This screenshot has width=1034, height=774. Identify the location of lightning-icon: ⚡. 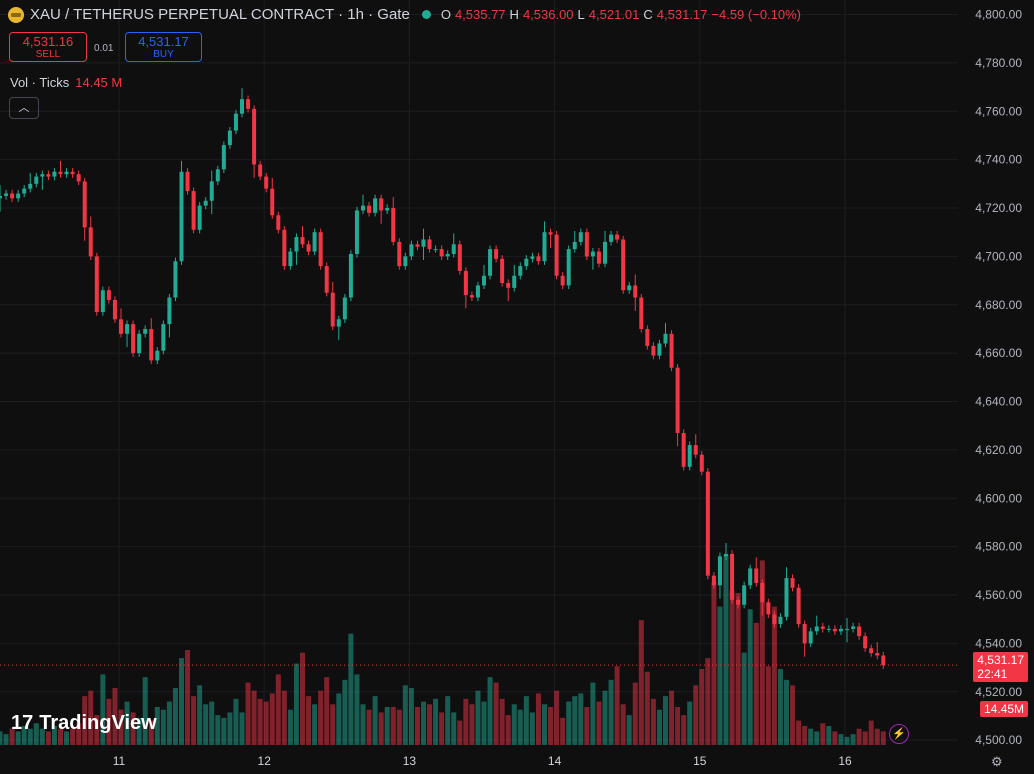
(899, 734).